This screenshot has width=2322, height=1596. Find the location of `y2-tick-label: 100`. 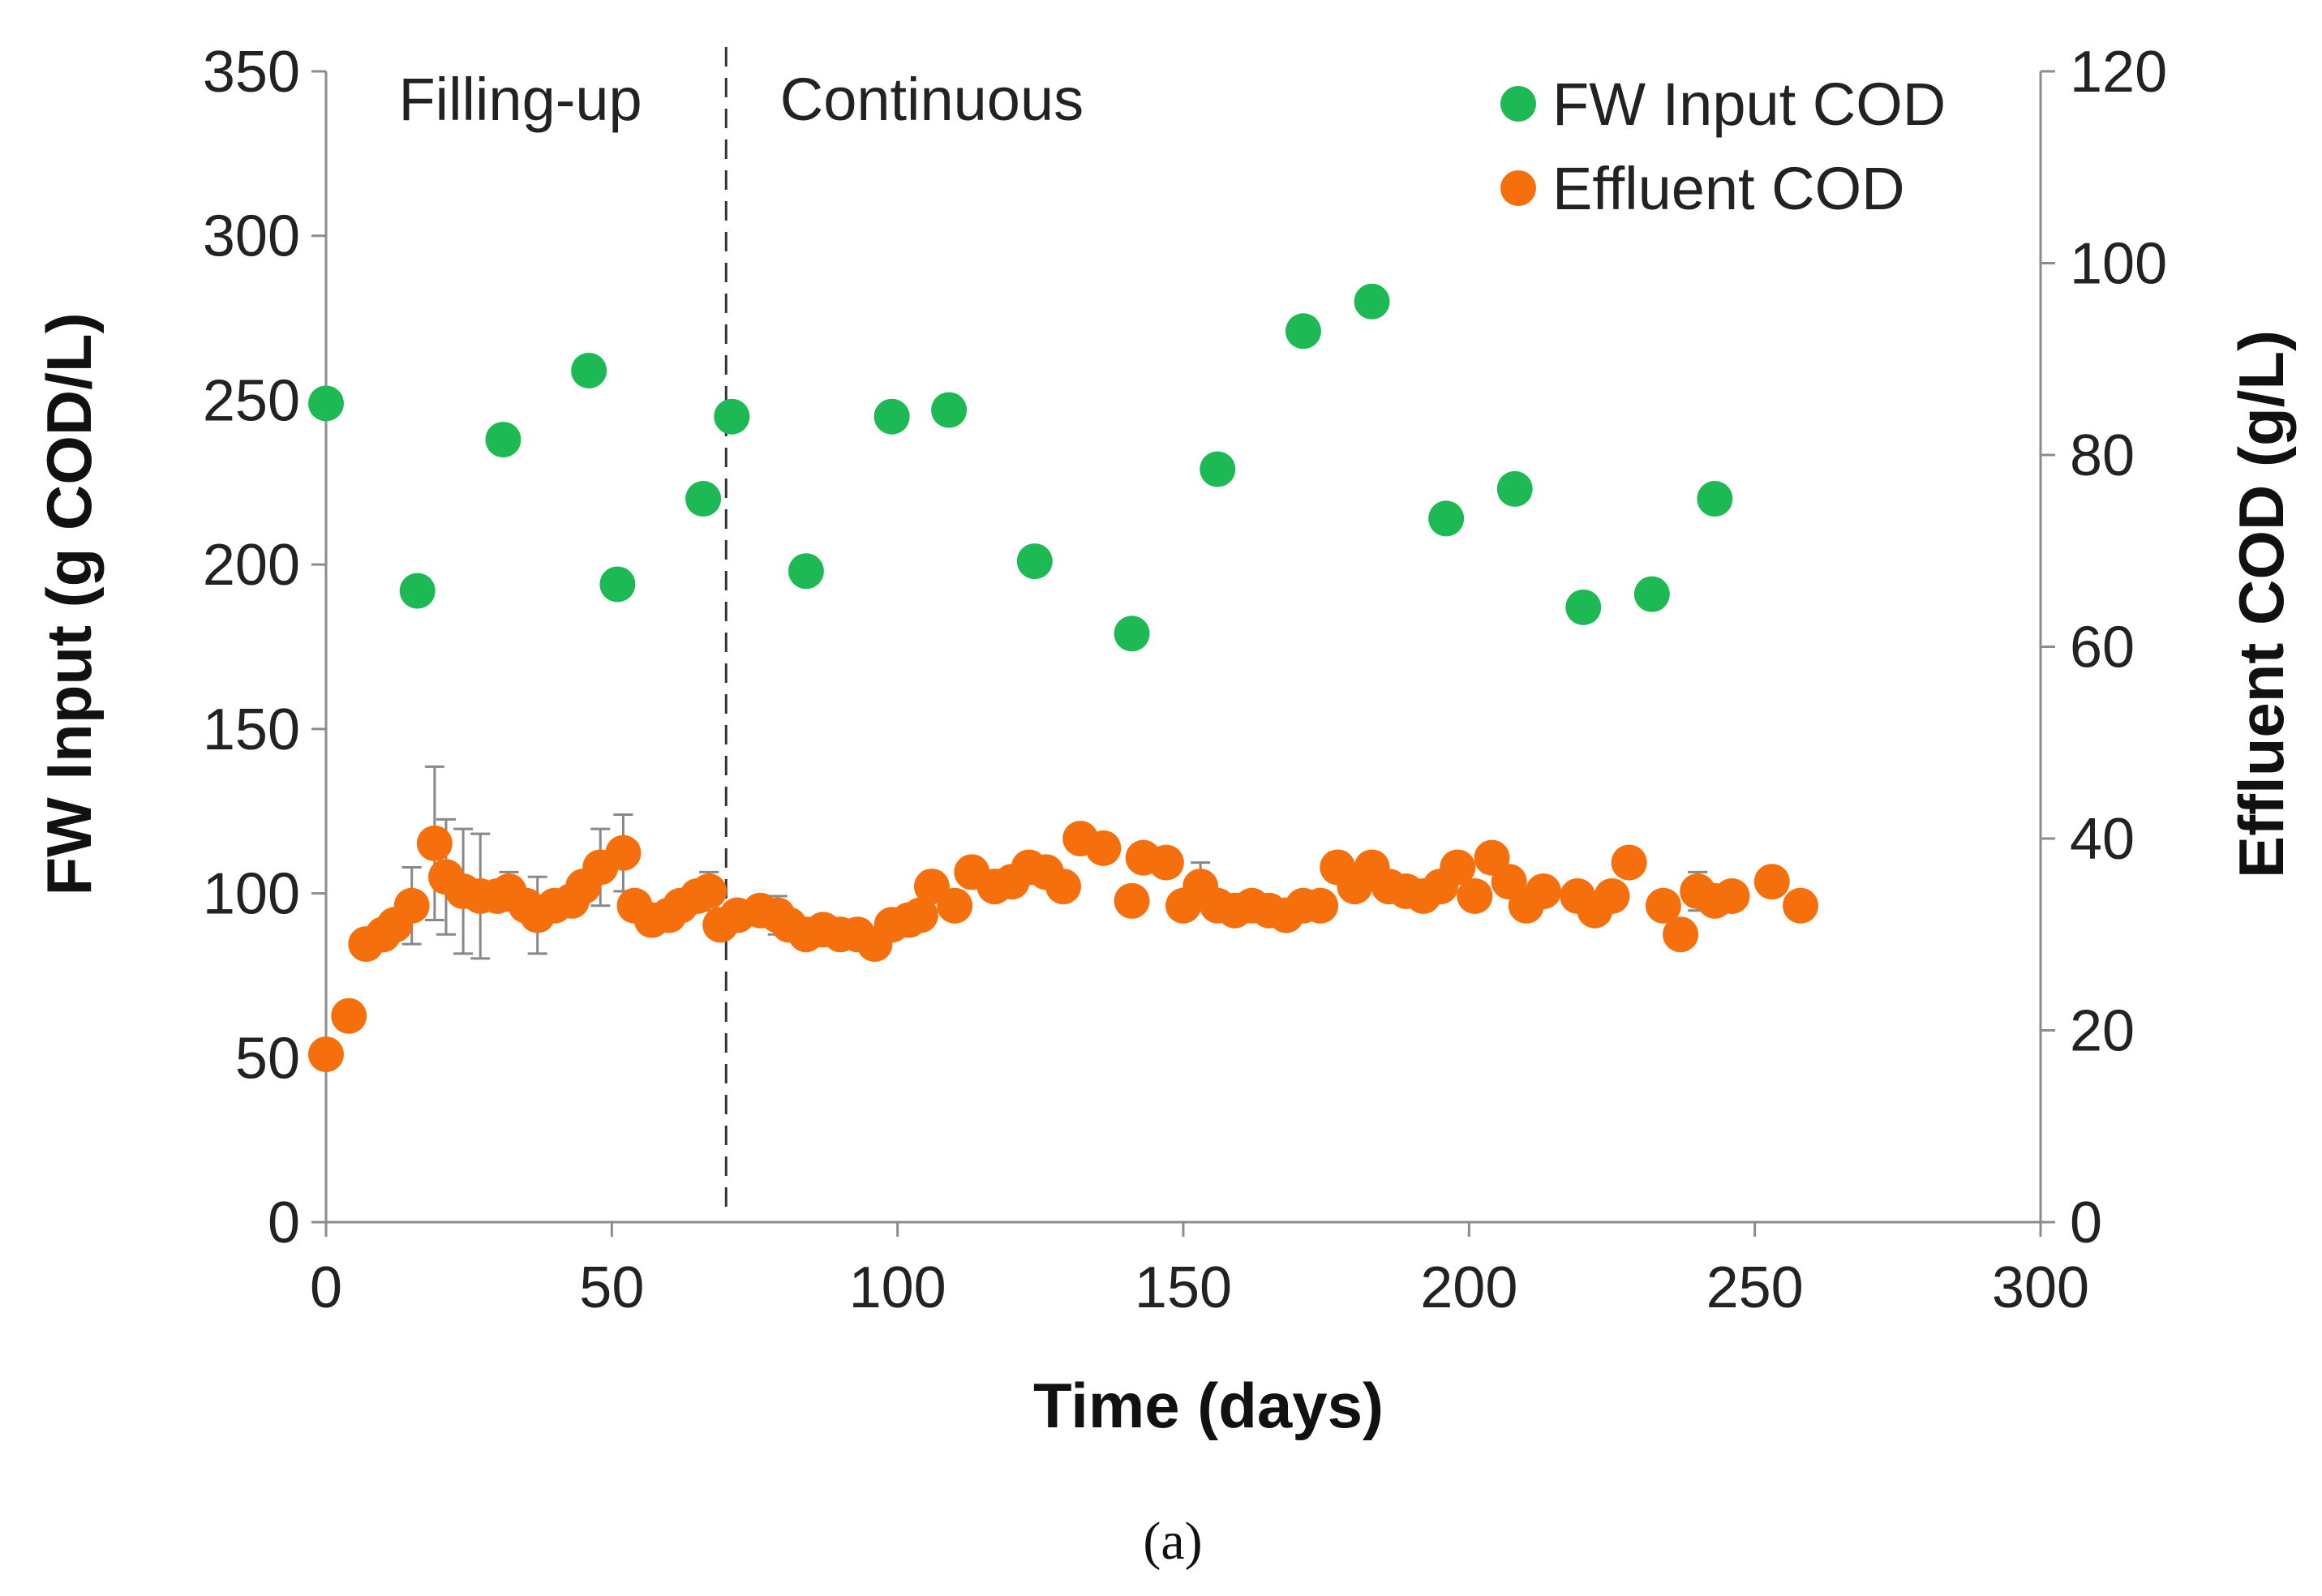

y2-tick-label: 100 is located at coordinates (2118, 264).